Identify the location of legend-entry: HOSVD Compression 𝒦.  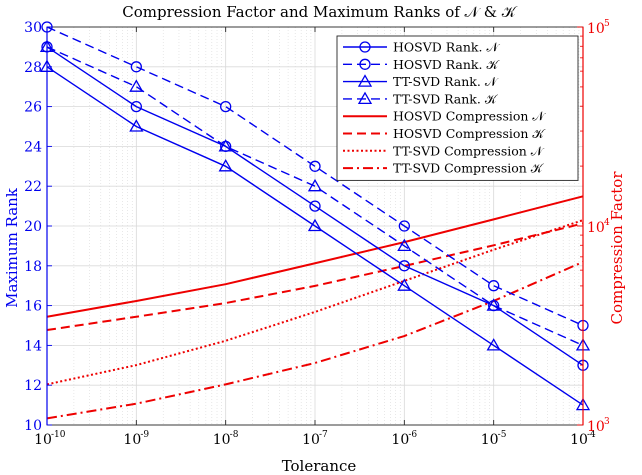
(444, 133).